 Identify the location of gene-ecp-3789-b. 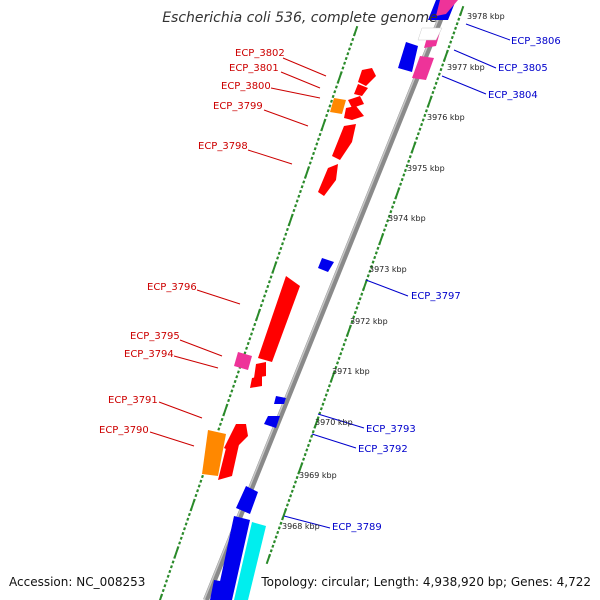
(233, 558).